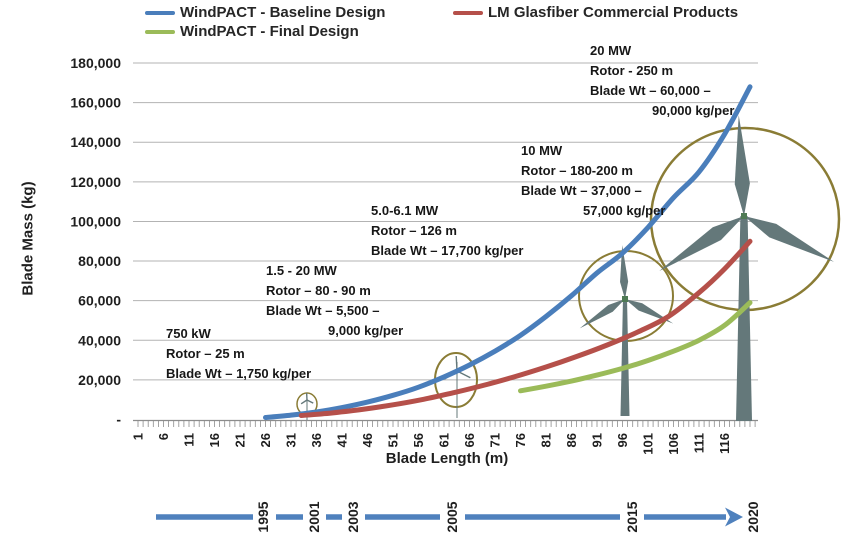 Image resolution: width=860 pixels, height=551 pixels. Describe the element at coordinates (520, 440) in the screenshot. I see `x-tick-label: 76` at that location.